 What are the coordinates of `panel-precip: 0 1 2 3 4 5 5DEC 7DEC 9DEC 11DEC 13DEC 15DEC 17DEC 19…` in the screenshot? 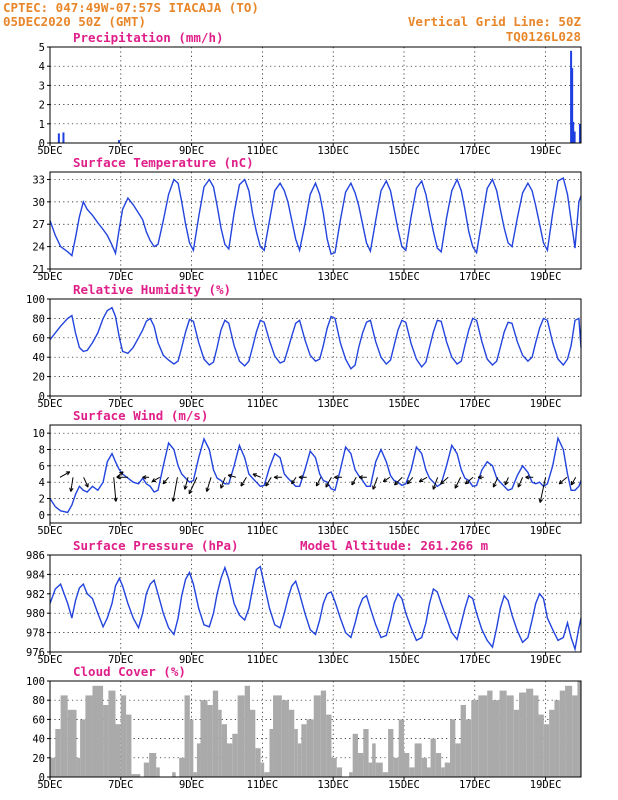 It's located at (309, 93).